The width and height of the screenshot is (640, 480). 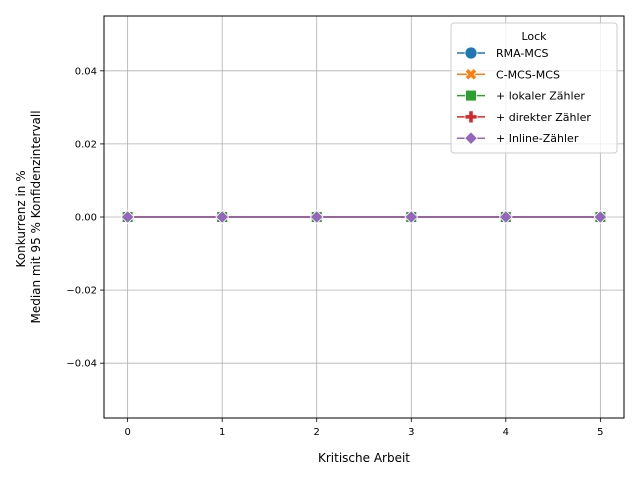 I want to click on legend-entry: + lokaler Zähler, so click(x=521, y=96).